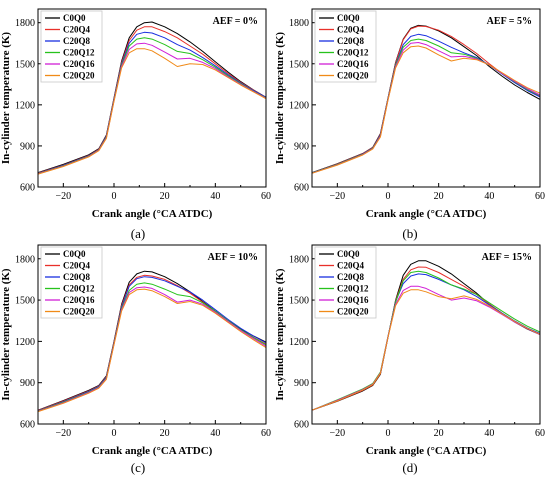 The width and height of the screenshot is (550, 485). What do you see at coordinates (138, 233) in the screenshot?
I see `panel-label: (a)` at bounding box center [138, 233].